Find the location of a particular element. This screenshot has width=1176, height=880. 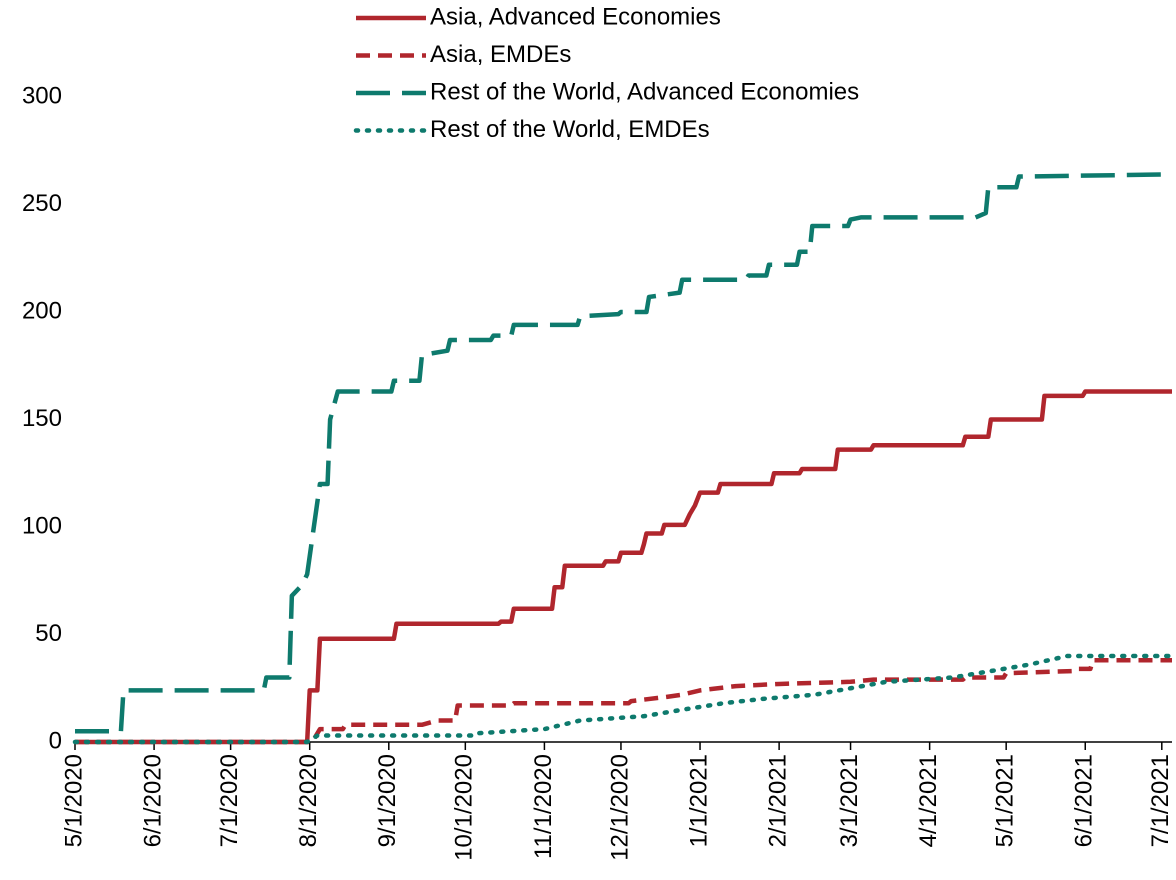

x-tick-label: 11/1/2020 is located at coordinates (543, 806).